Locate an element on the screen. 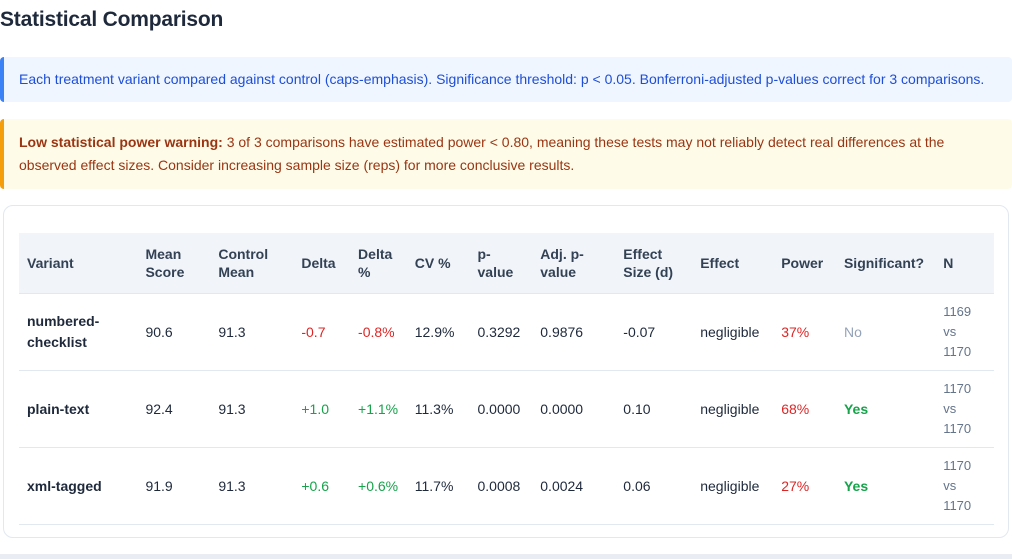 Image resolution: width=1012 pixels, height=559 pixels. header-variant: Variant is located at coordinates (78, 263).